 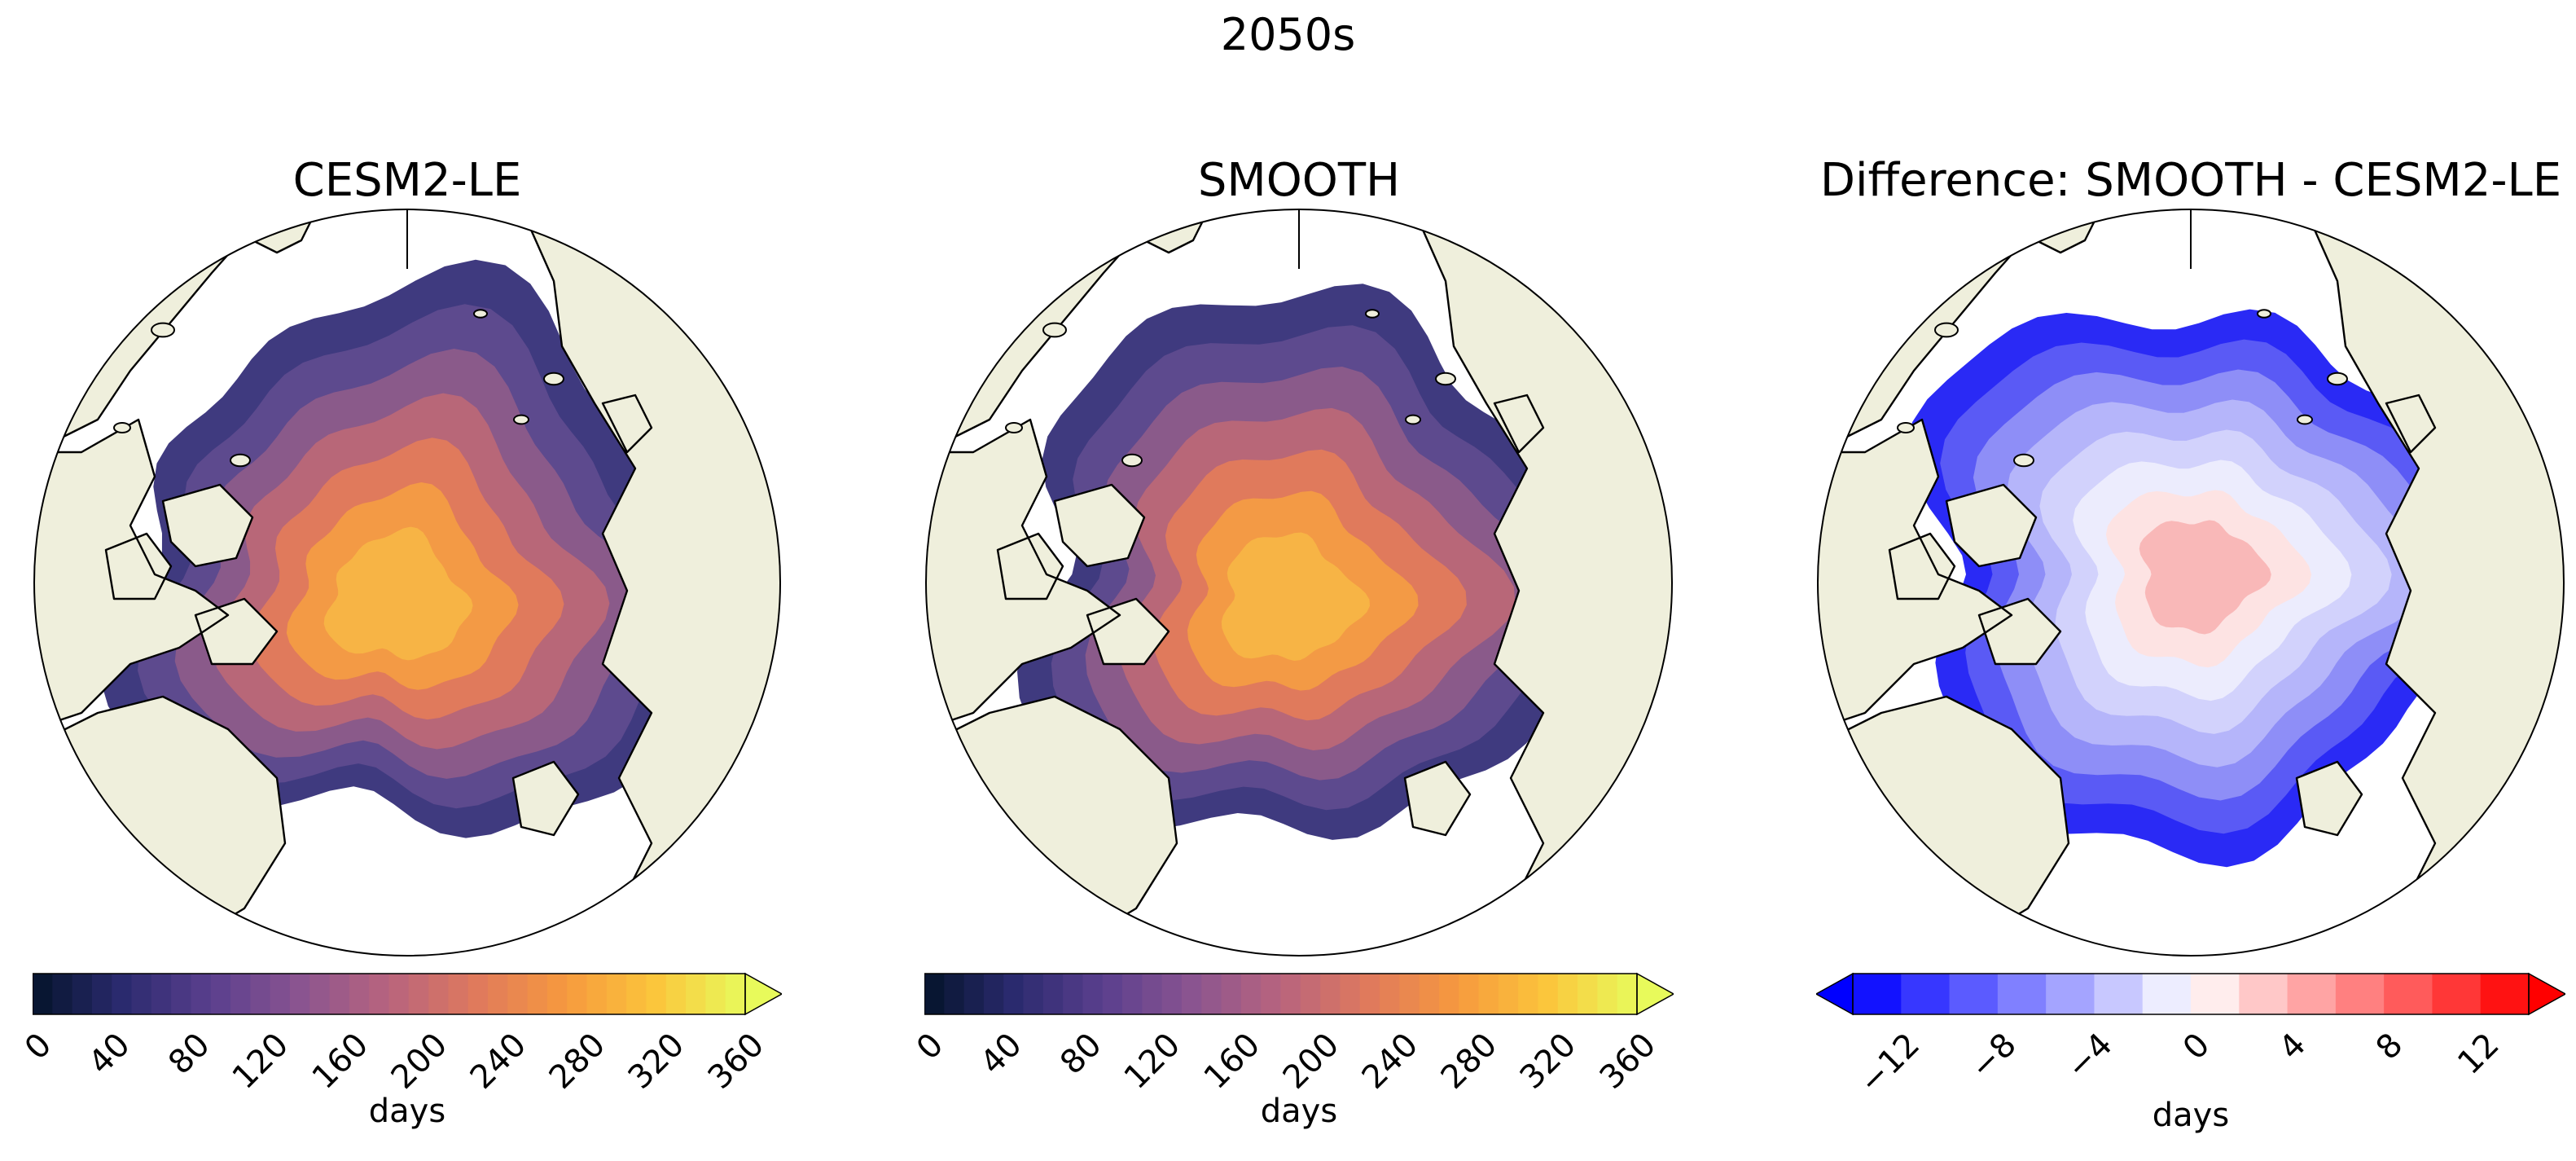 I want to click on panel-title: Difference: SMOOTH - CESM2-LE, so click(x=2190, y=181).